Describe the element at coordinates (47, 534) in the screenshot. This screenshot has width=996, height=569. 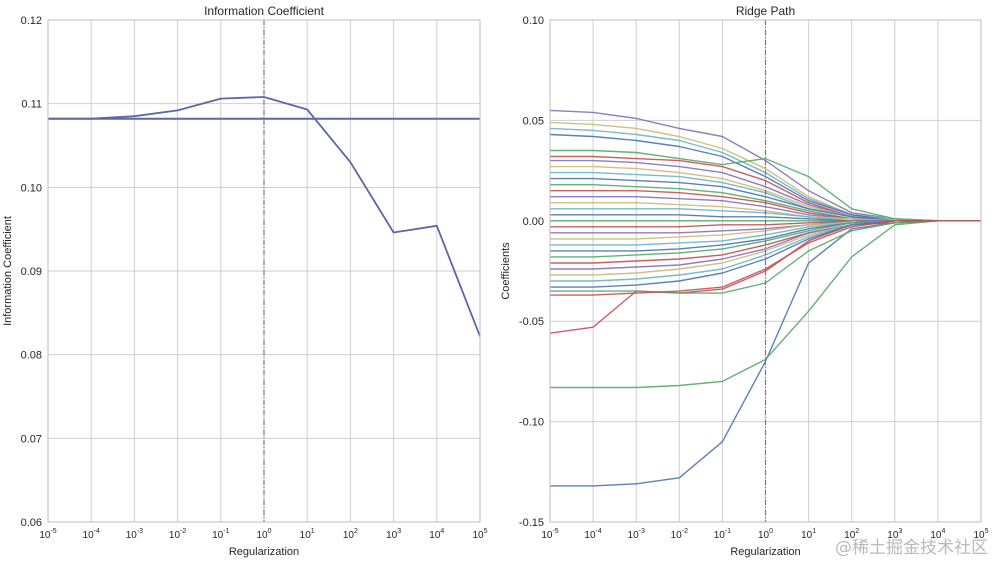
I see `ic-x-tick-label: 10⁻⁵` at that location.